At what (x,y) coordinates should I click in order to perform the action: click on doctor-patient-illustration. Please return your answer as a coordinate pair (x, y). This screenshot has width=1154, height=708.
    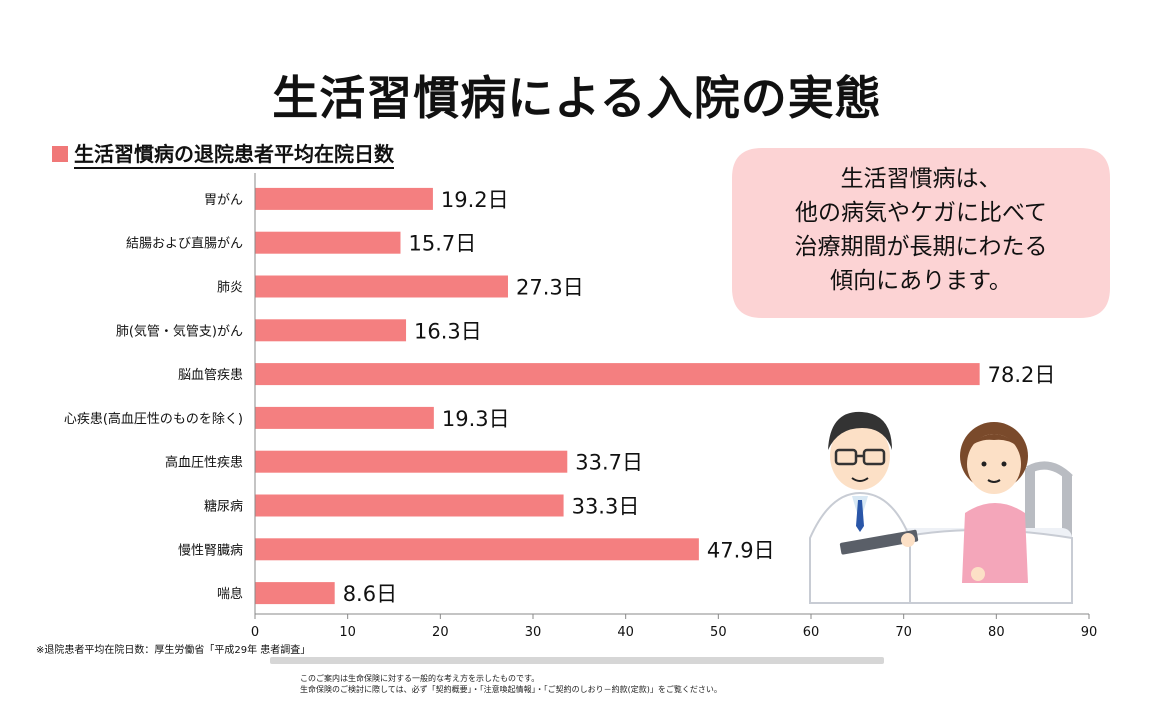
    Looking at the image, I should click on (941, 507).